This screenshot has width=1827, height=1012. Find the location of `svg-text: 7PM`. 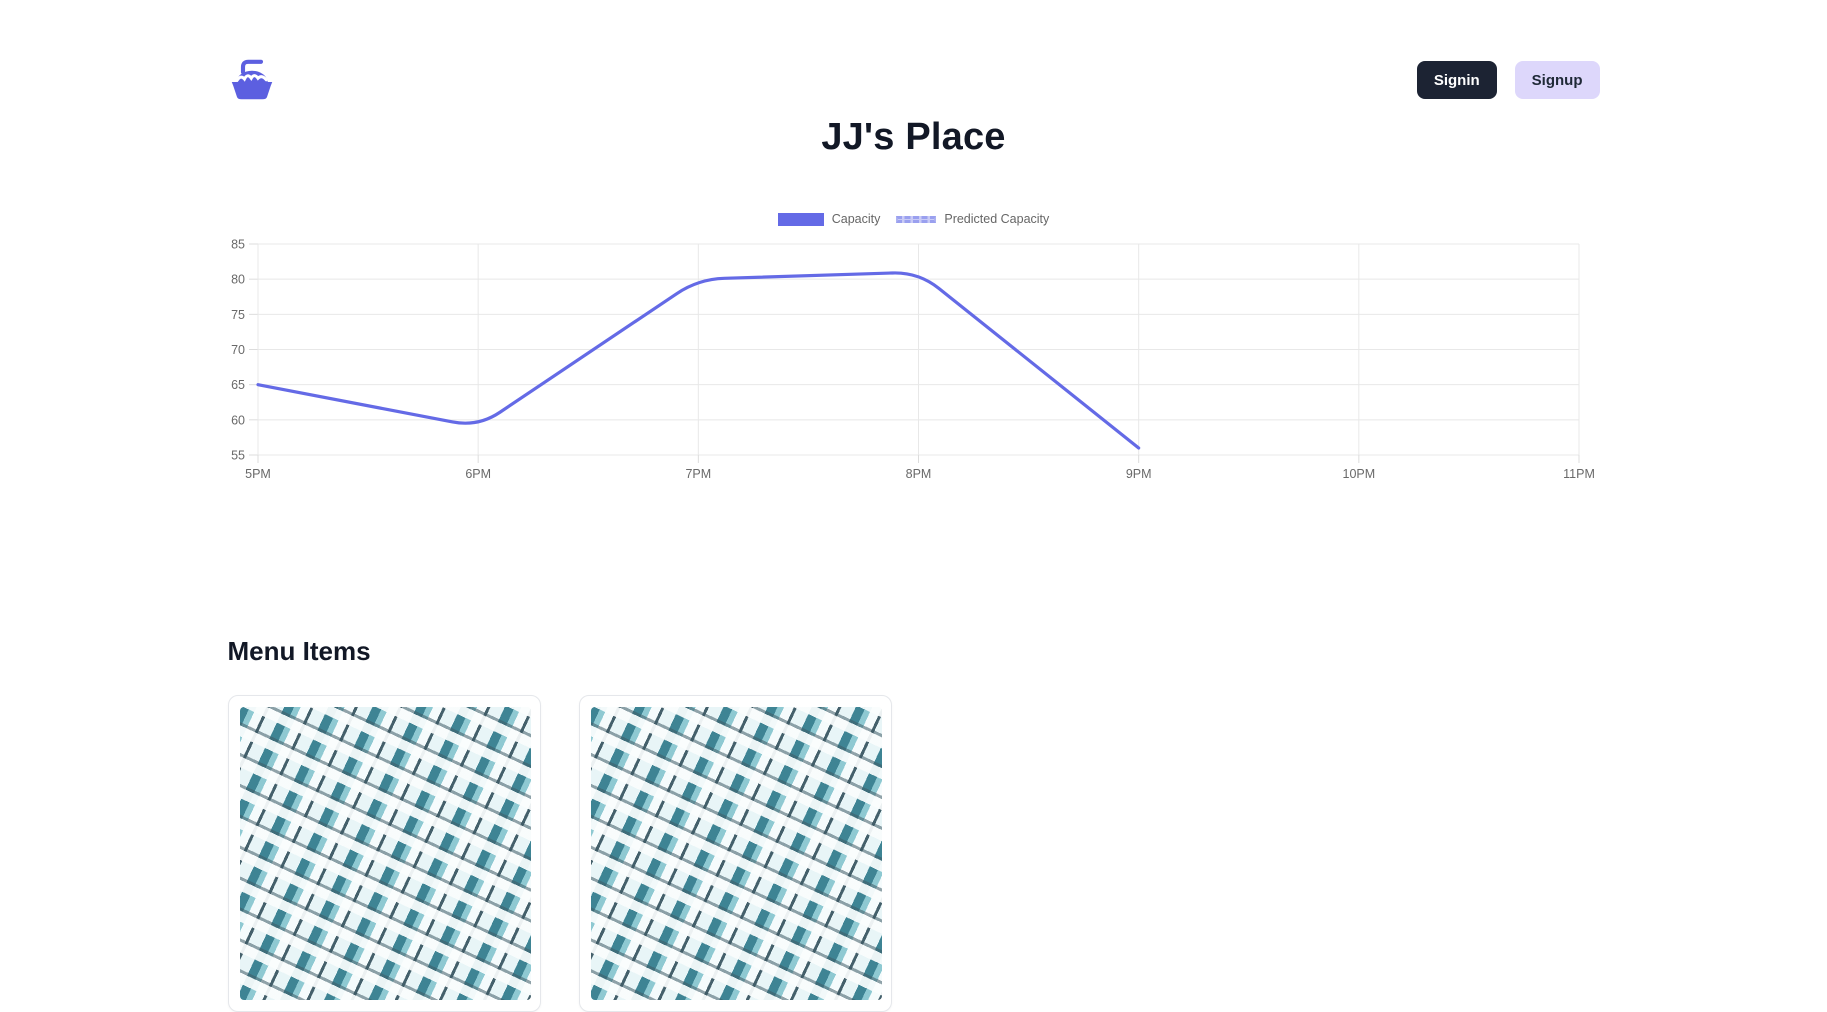

svg-text: 7PM is located at coordinates (698, 474).